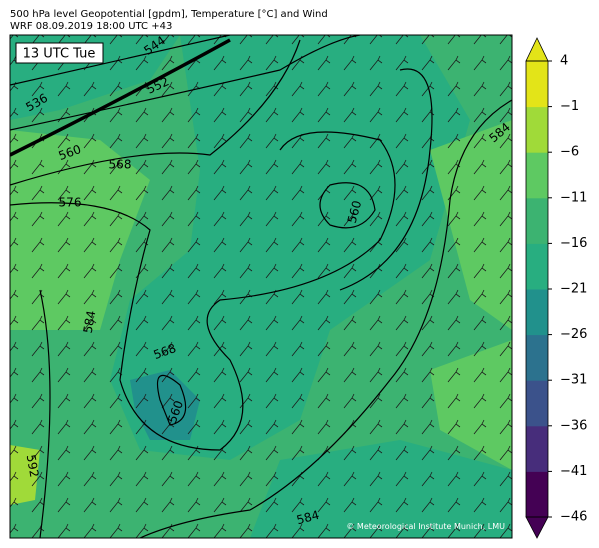 The width and height of the screenshot is (599, 548). Describe the element at coordinates (569, 106) in the screenshot. I see `colorbar-tick-label: −1` at that location.